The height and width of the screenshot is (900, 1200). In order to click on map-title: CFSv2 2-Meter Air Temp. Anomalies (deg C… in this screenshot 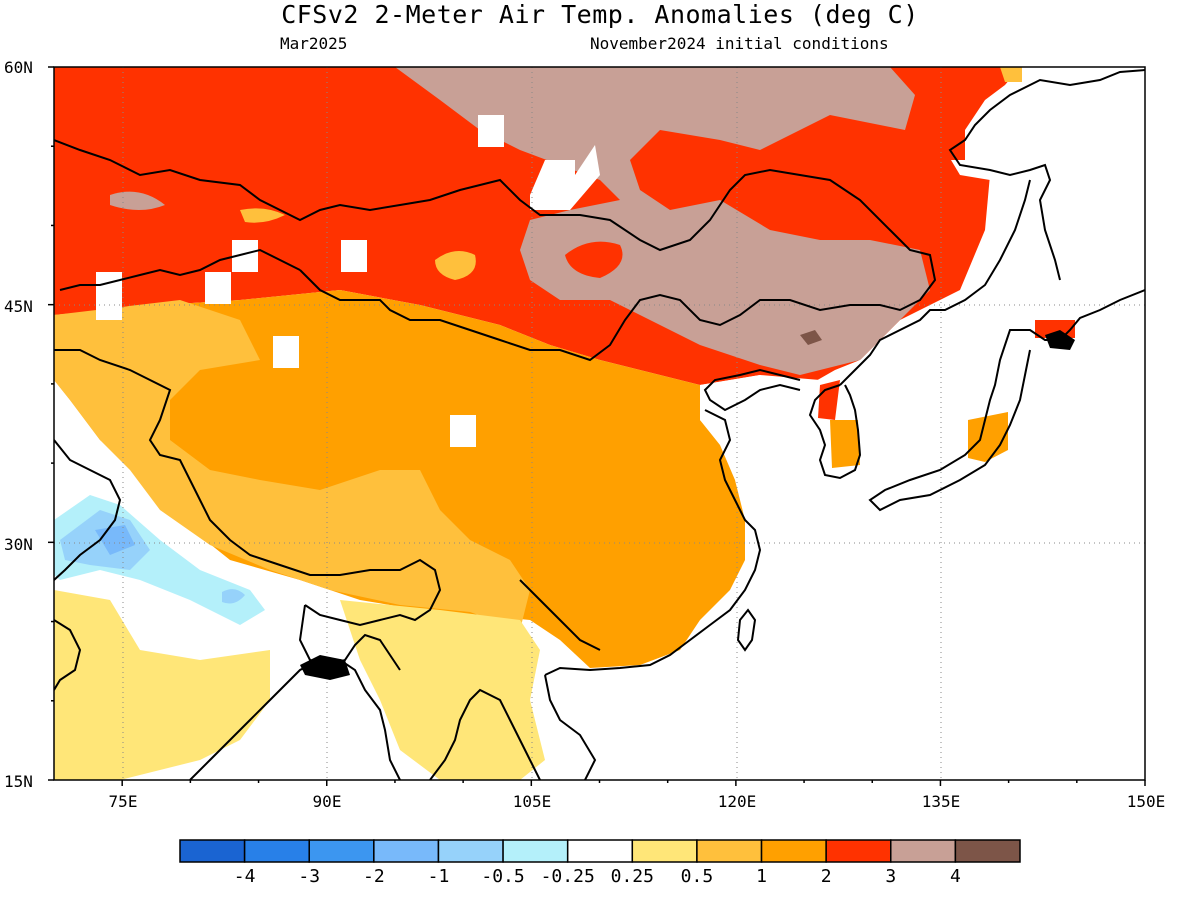, I will do `click(600, 14)`.